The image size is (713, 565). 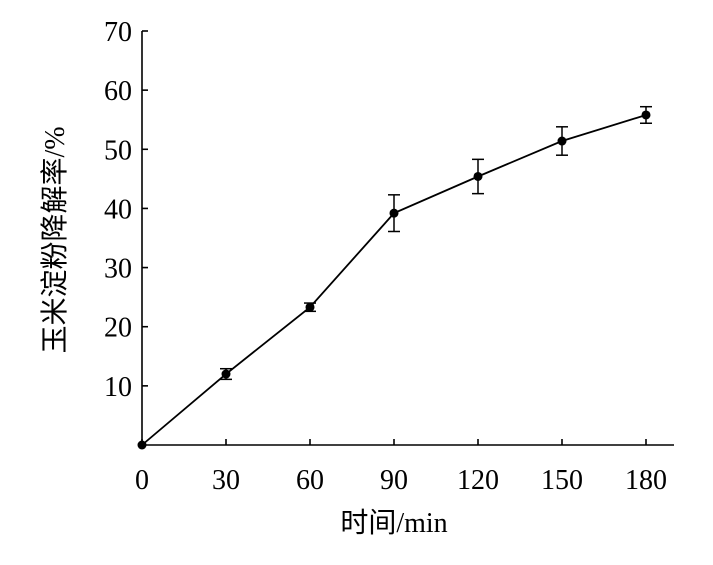 I want to click on x-tick-label: 60, so click(x=310, y=480).